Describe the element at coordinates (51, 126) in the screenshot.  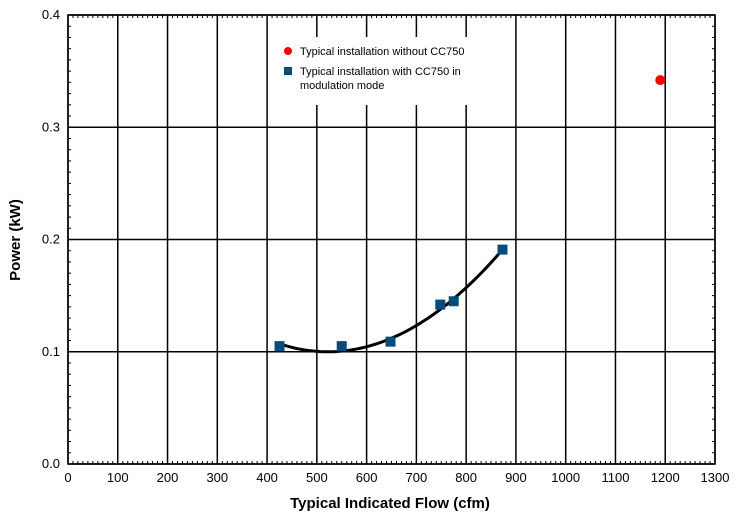
I see `y-tick-label-3: 0.3` at that location.